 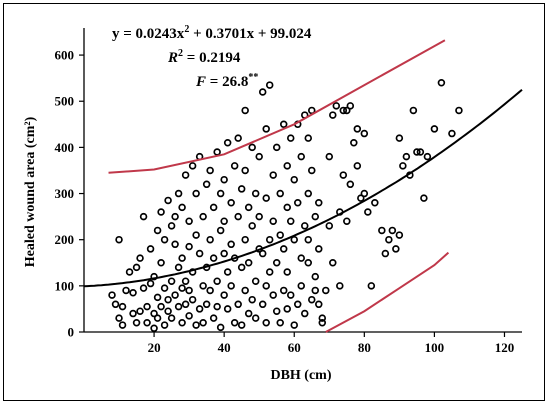 I want to click on x-tick-label: 20, so click(x=154, y=347).